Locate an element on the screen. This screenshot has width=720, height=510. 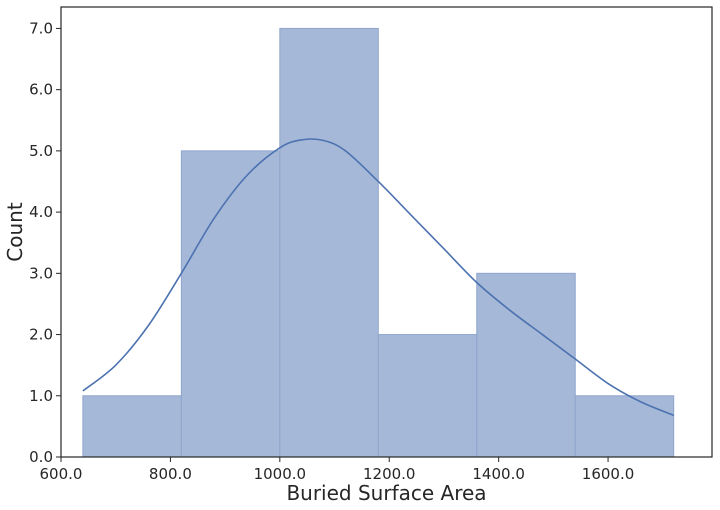
y-tick-label: 7.0 is located at coordinates (41, 28).